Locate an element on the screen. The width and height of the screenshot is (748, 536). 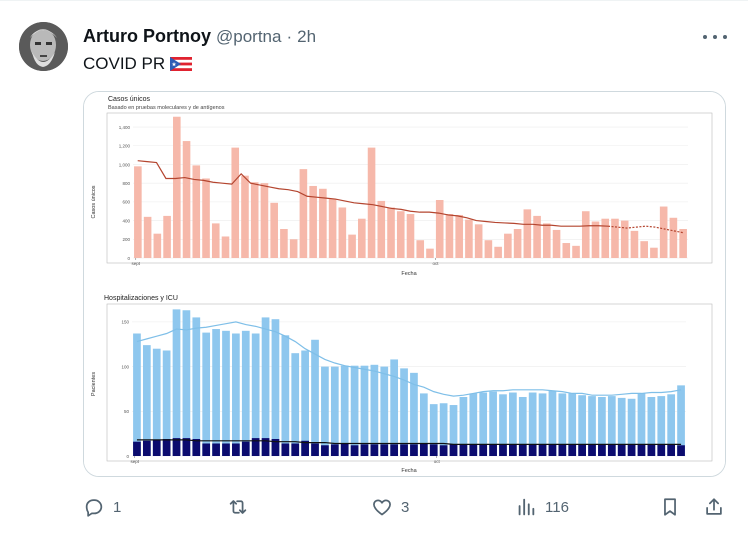
tweet-time: 2h is located at coordinates (307, 36).